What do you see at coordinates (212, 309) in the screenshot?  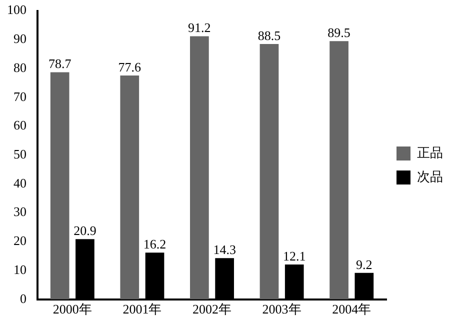 I see `x-tick-label: 2002年` at bounding box center [212, 309].